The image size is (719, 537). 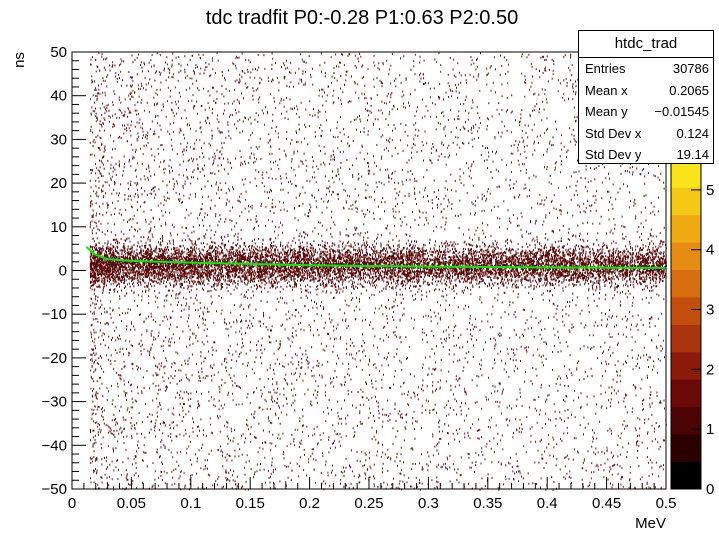 I want to click on stats-row-mean-y: Mean y −0.01545, so click(x=646, y=112).